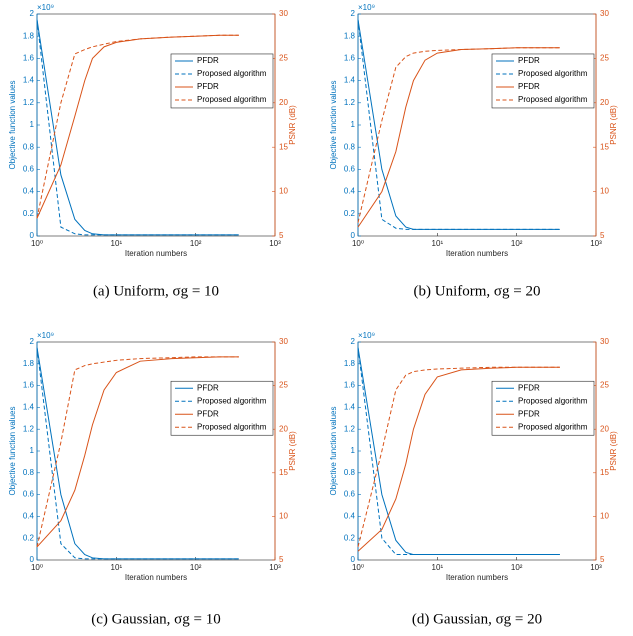 The height and width of the screenshot is (636, 633). Describe the element at coordinates (29, 213) in the screenshot. I see `y-tick-label: 0.2` at that location.